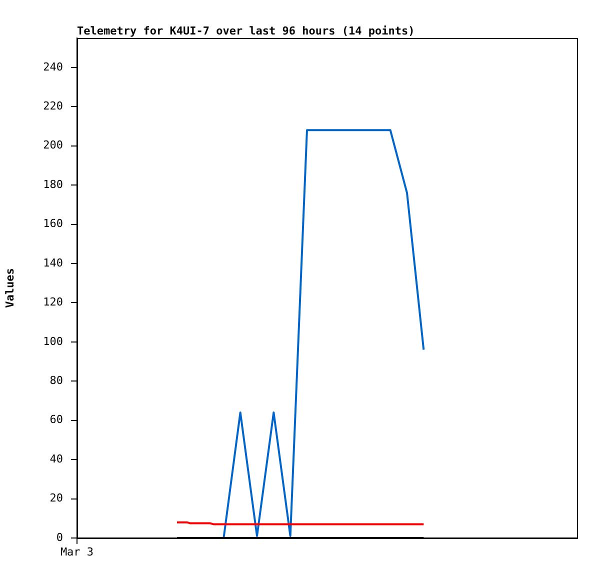  Describe the element at coordinates (53, 145) in the screenshot. I see `y-tick-label: 200` at that location.